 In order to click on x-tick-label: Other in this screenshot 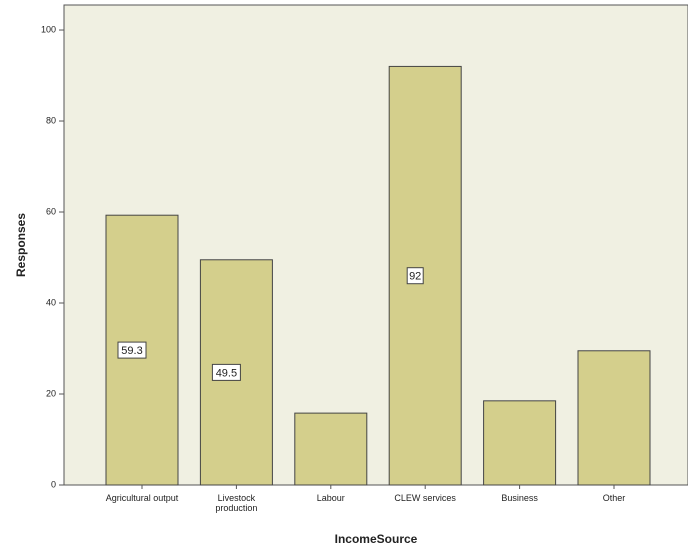, I will do `click(614, 498)`.